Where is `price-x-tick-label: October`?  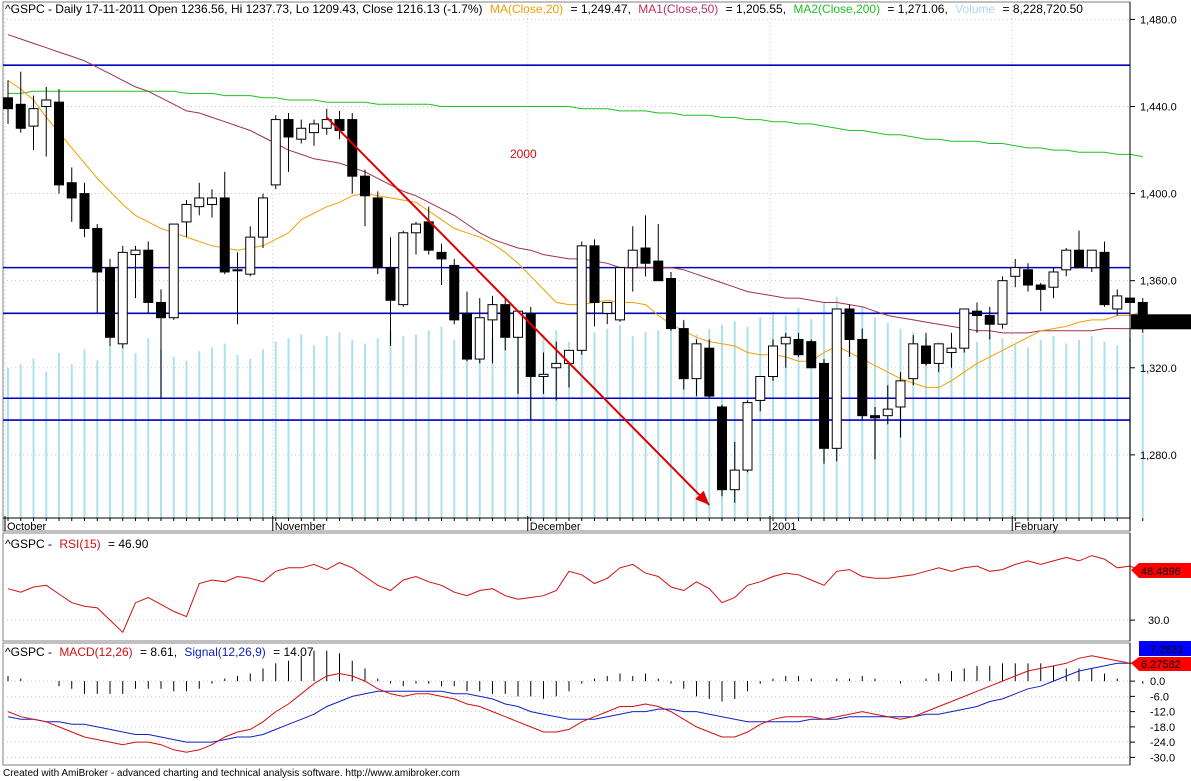 price-x-tick-label: October is located at coordinates (26, 527).